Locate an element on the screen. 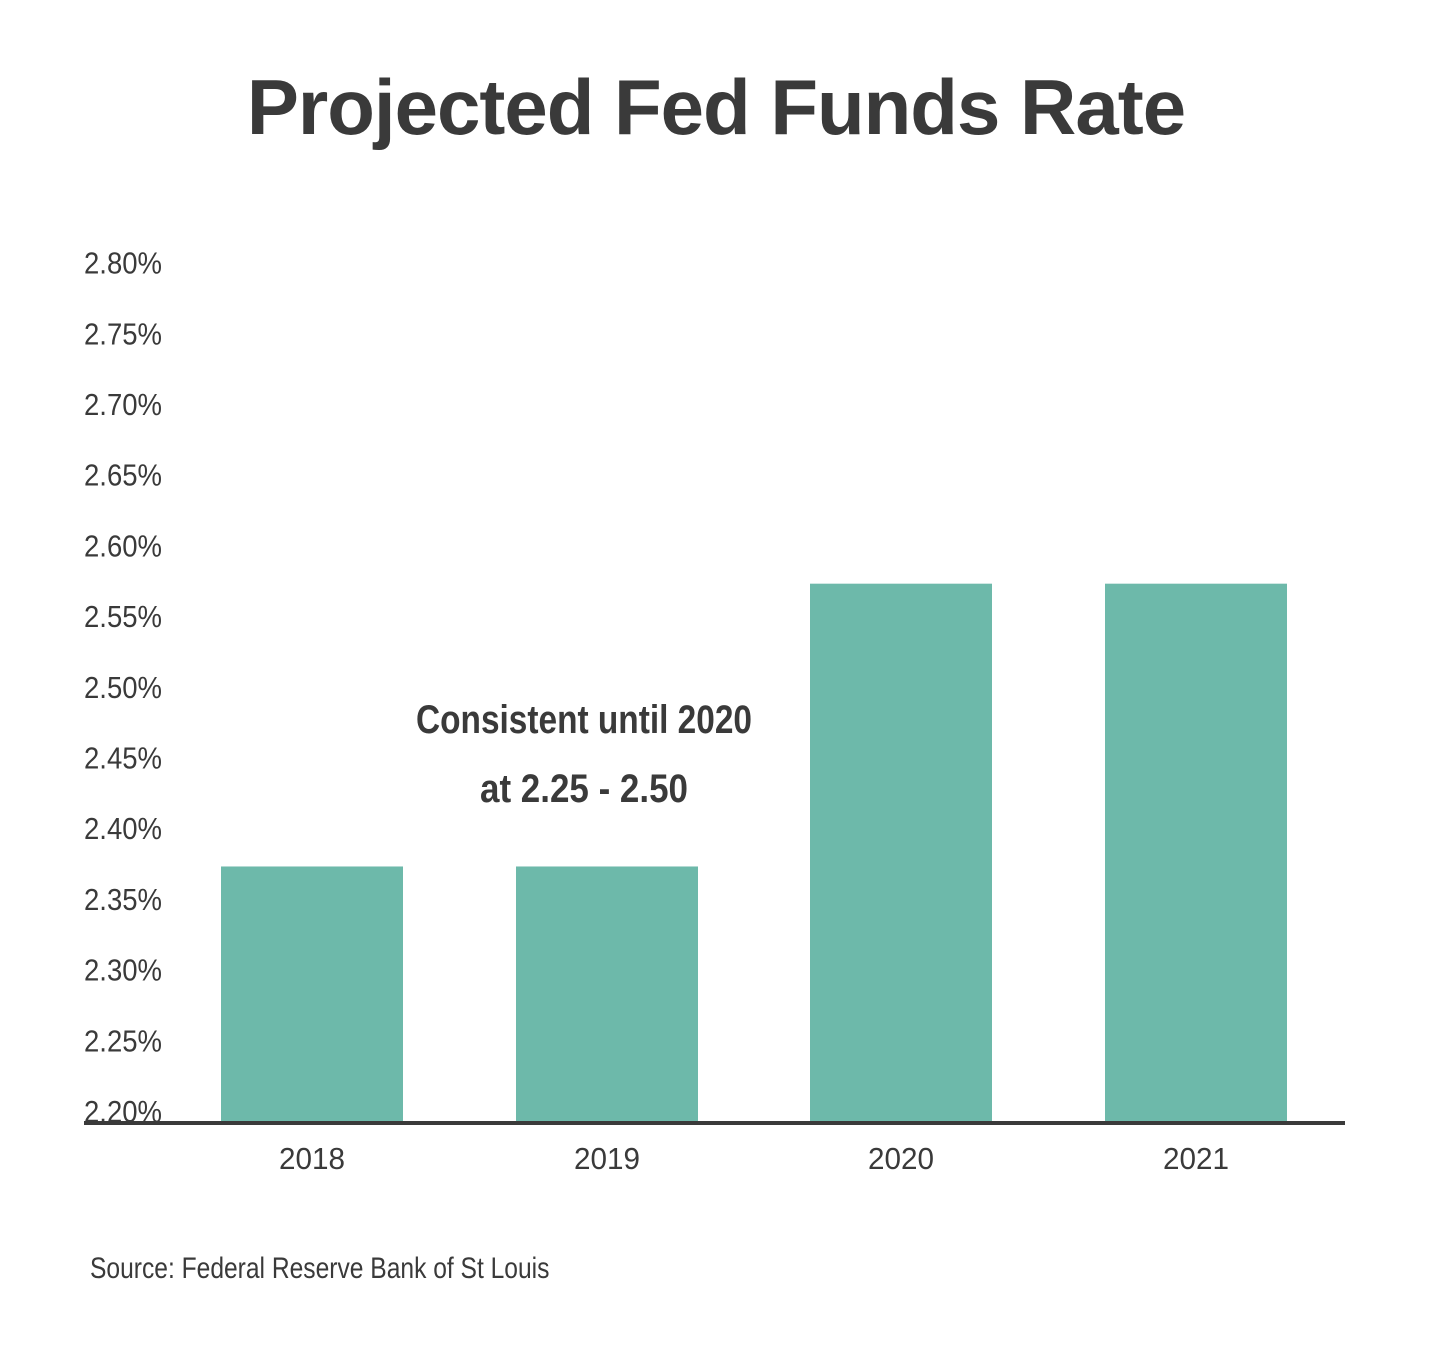  x-tick-label: 2018 is located at coordinates (312, 1158).